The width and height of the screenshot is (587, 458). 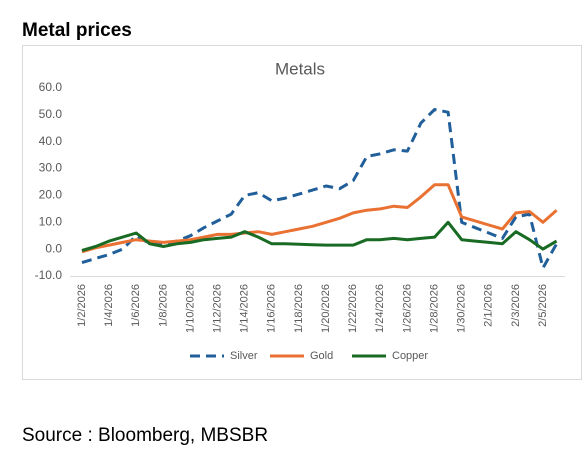 I want to click on source: Source : Bloomberg, MBSBR, so click(x=145, y=435).